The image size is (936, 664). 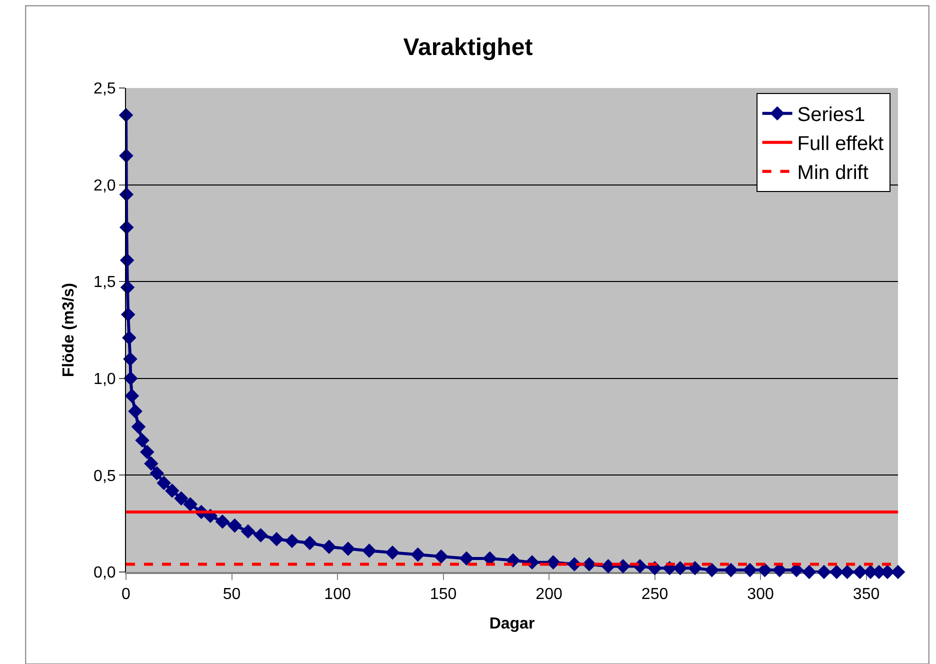 I want to click on x-tick-label: 150, so click(x=443, y=595).